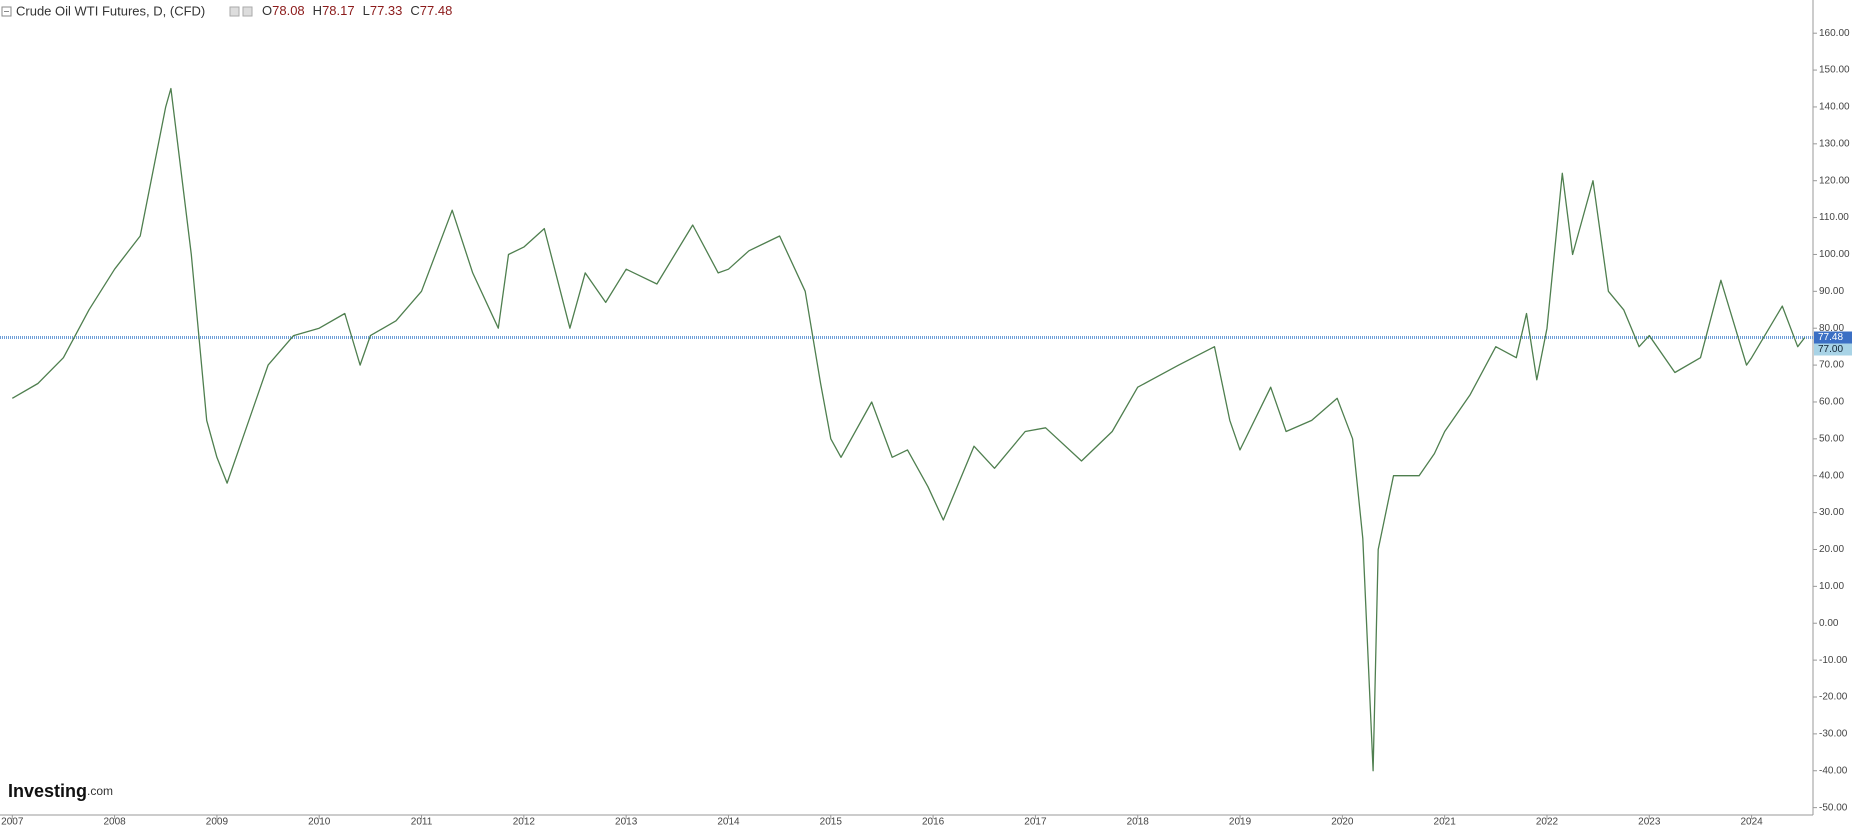 This screenshot has width=1852, height=828. Describe the element at coordinates (1830, 349) in the screenshot. I see `price-label: 77.00` at that location.